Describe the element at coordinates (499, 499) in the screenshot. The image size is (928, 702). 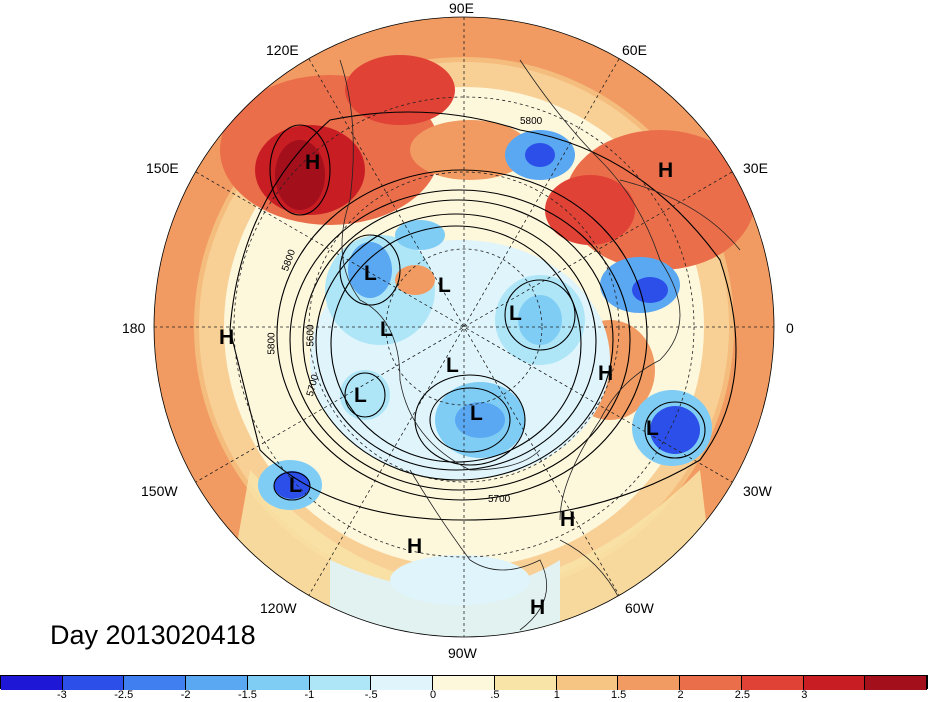
I see `contour-label: 5700` at that location.